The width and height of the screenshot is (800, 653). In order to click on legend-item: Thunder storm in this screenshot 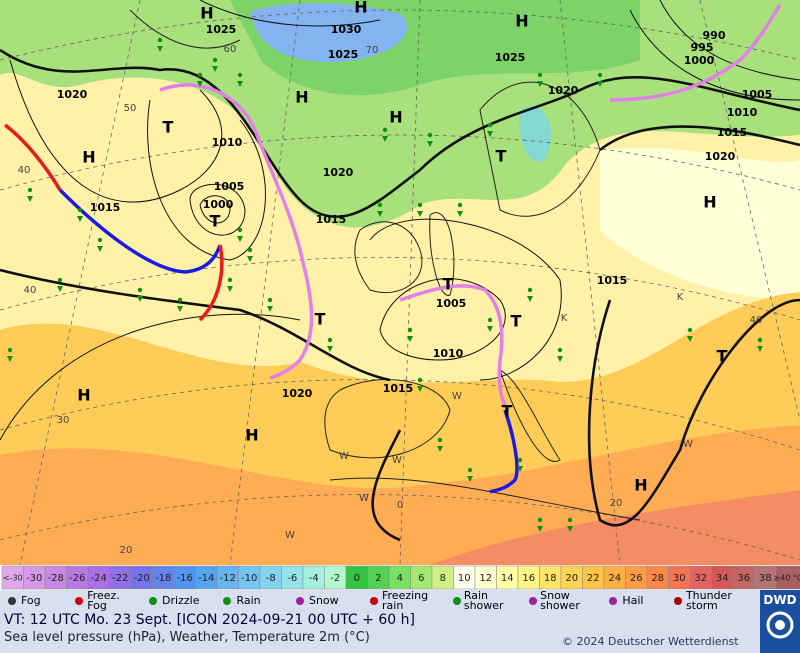, I will do `click(713, 601)`.